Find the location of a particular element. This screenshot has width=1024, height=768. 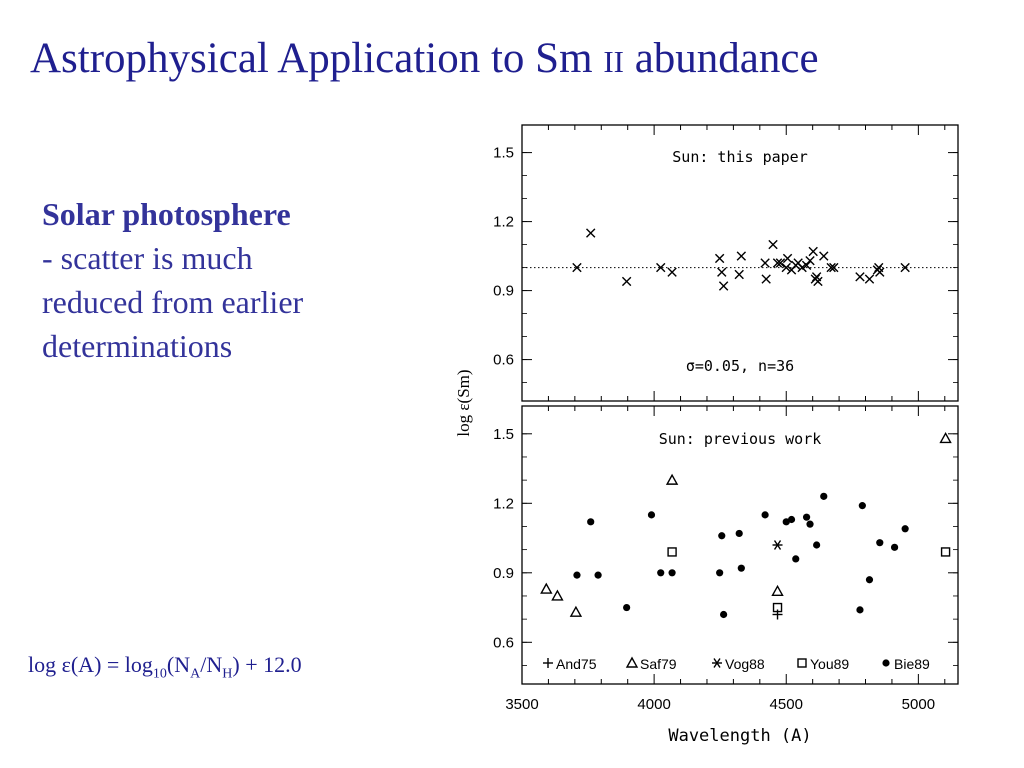

panel-0-series-0-point-5-b is located at coordinates (719, 258).